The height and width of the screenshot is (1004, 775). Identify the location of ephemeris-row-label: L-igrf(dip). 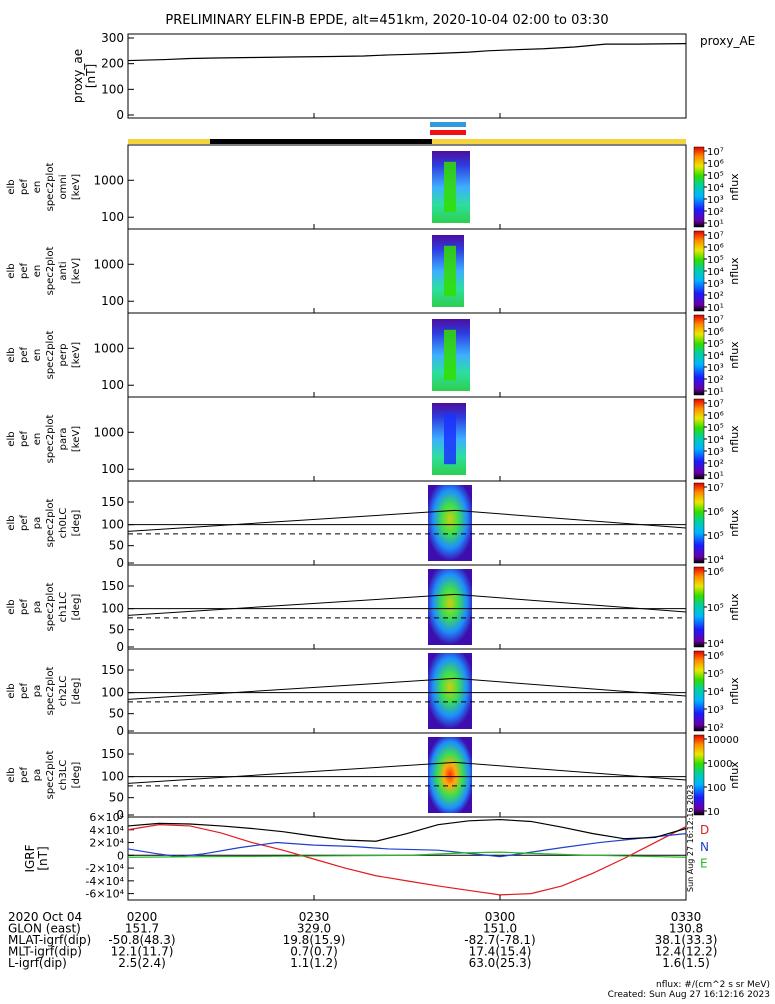
(37, 963).